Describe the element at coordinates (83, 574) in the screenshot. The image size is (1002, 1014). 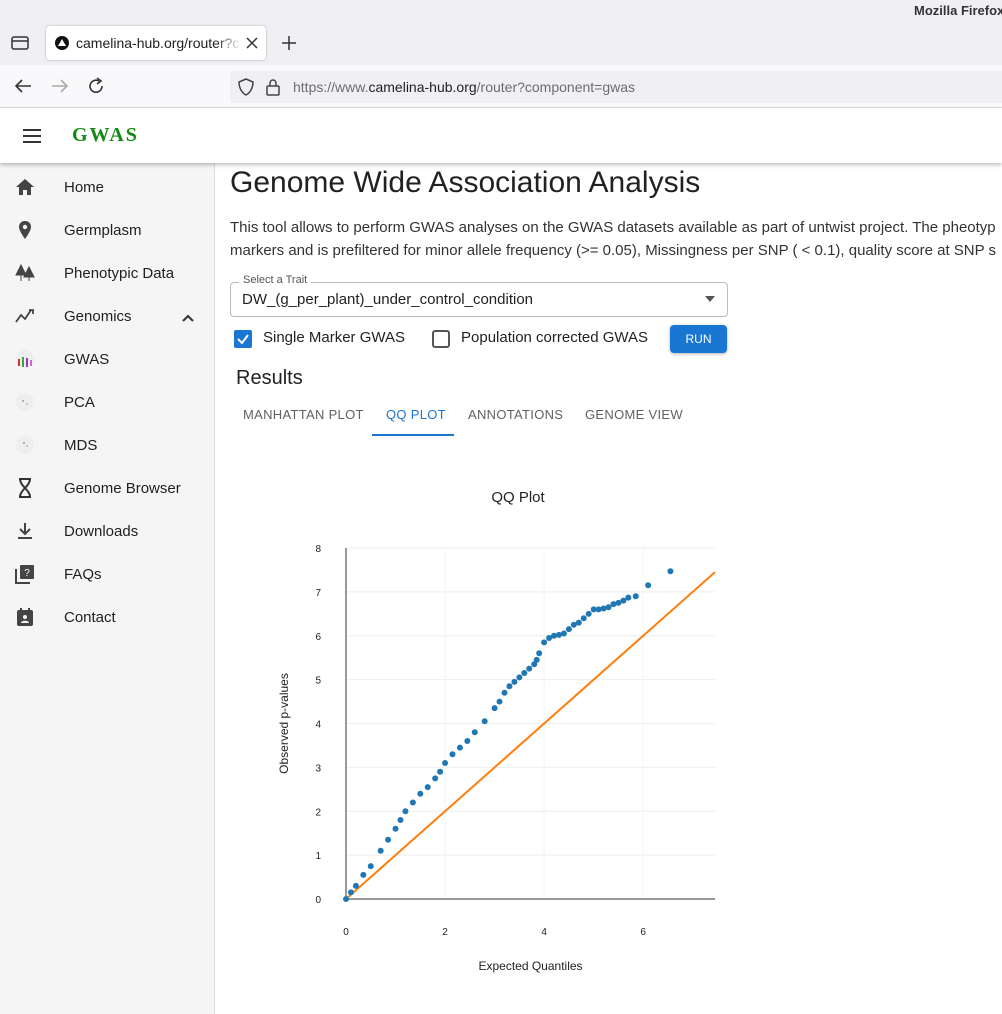
I see `nav-item: FAQs` at that location.